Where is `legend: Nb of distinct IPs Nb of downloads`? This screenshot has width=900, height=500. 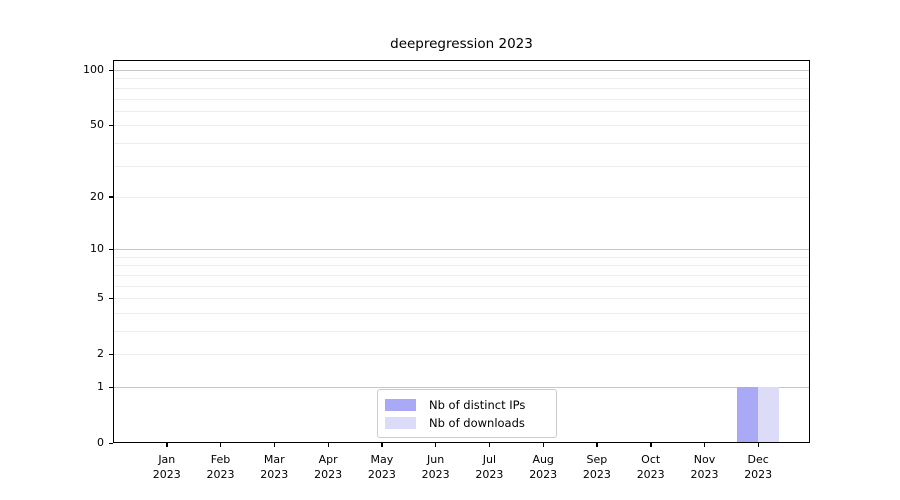 legend: Nb of distinct IPs Nb of downloads is located at coordinates (467, 413).